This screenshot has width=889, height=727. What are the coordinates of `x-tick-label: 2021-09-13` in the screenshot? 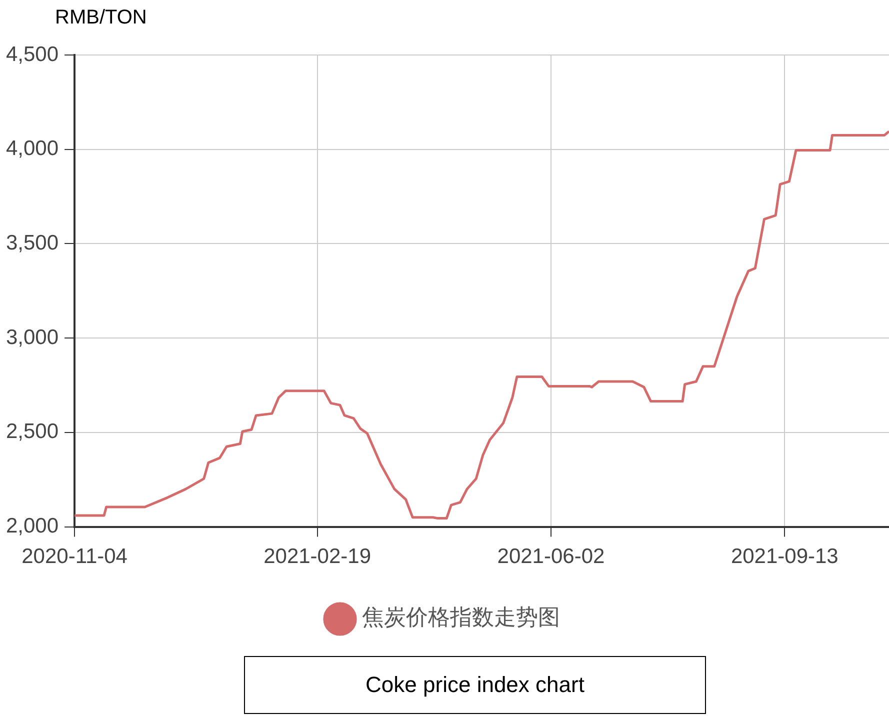 It's located at (784, 556).